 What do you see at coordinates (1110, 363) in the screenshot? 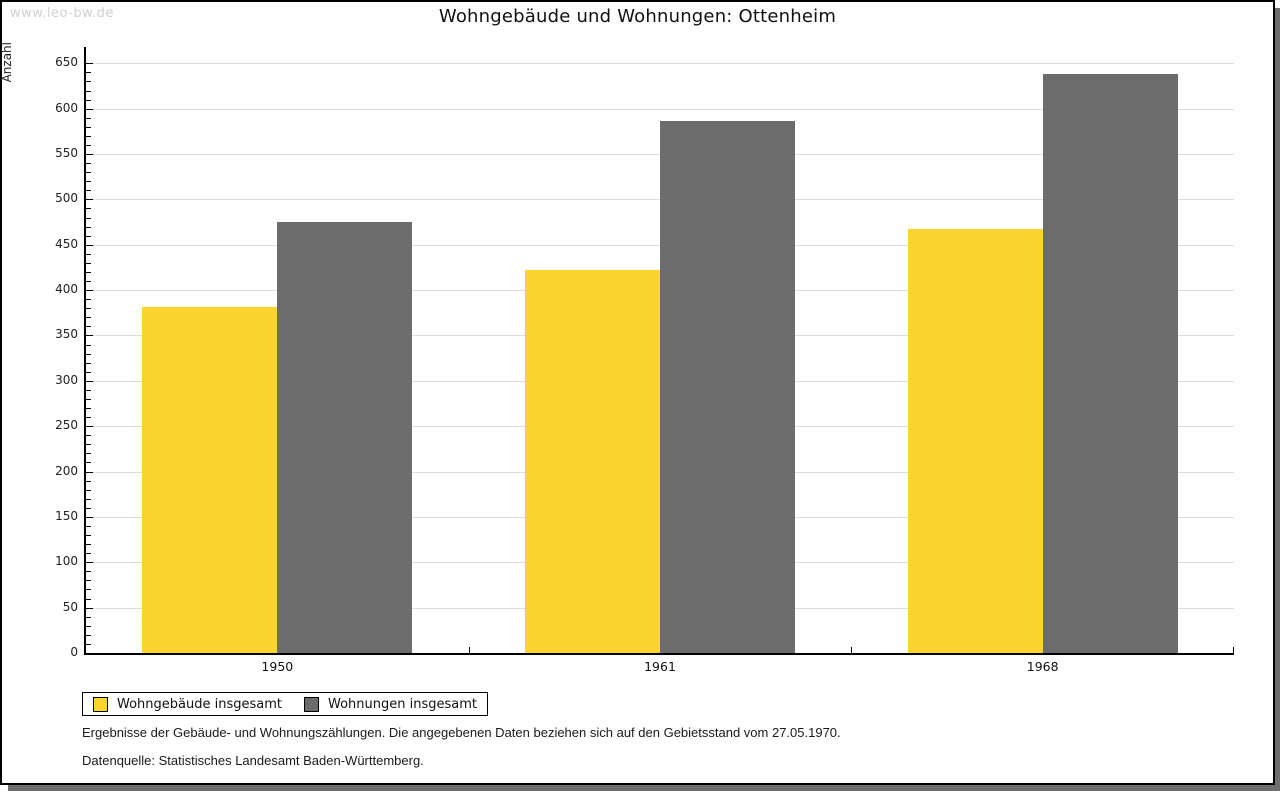
I see `bar-1968-series2` at bounding box center [1110, 363].